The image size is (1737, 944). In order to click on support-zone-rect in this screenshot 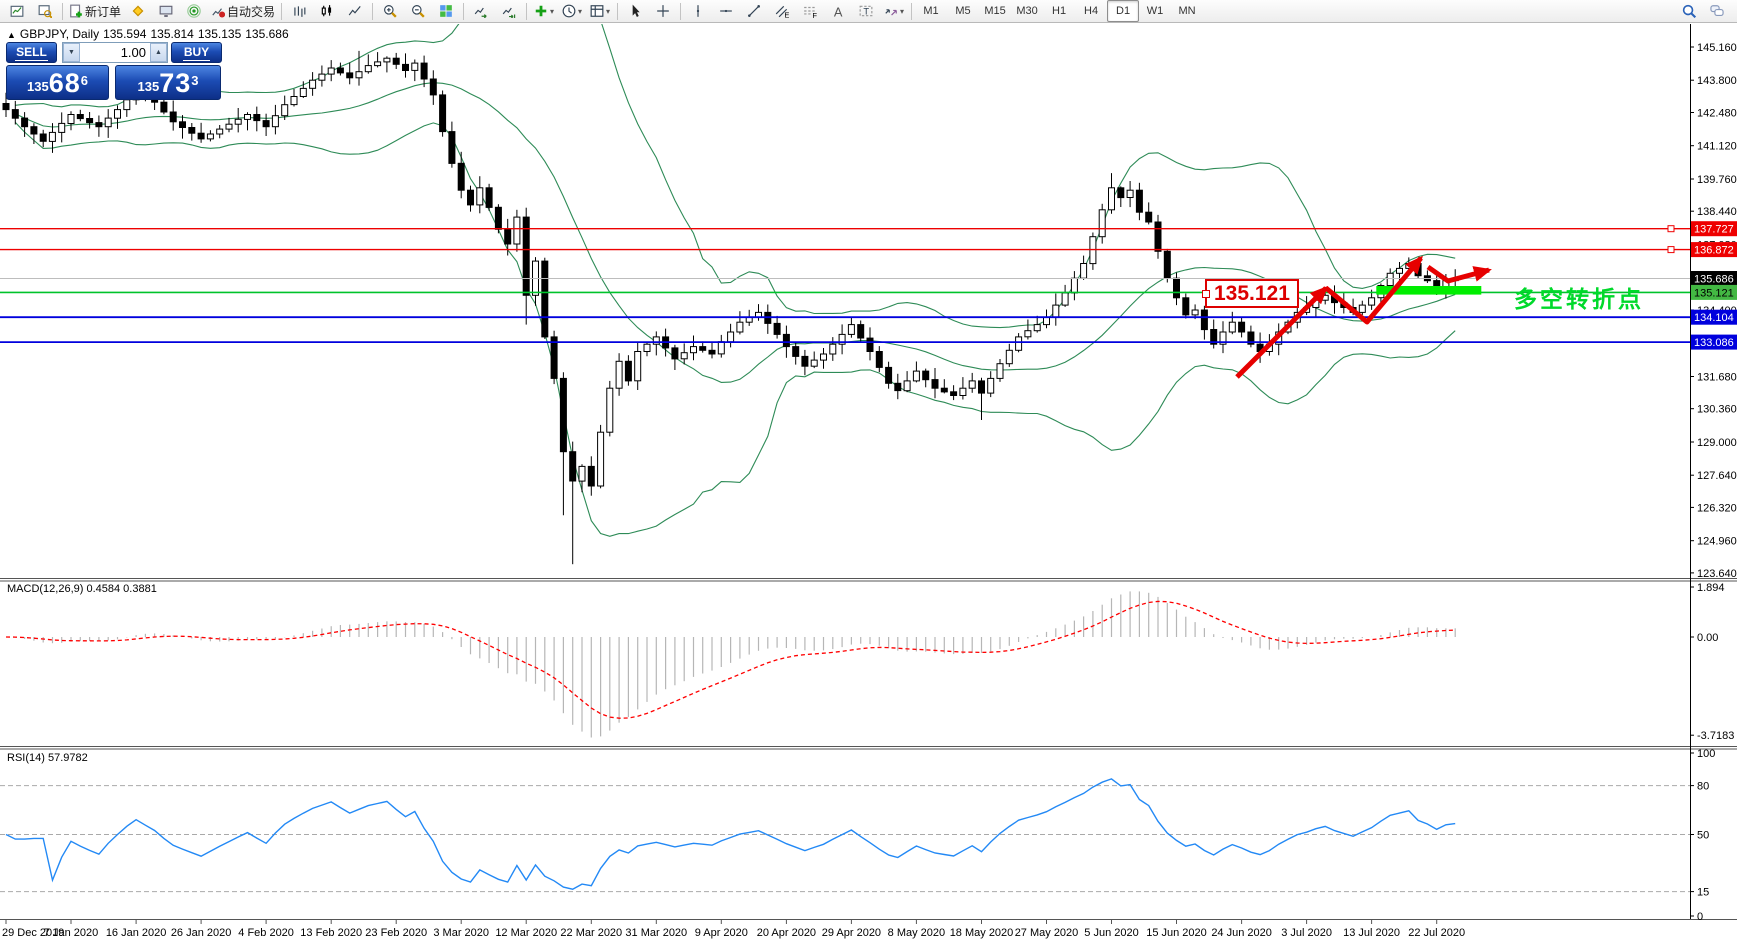, I will do `click(1429, 290)`.